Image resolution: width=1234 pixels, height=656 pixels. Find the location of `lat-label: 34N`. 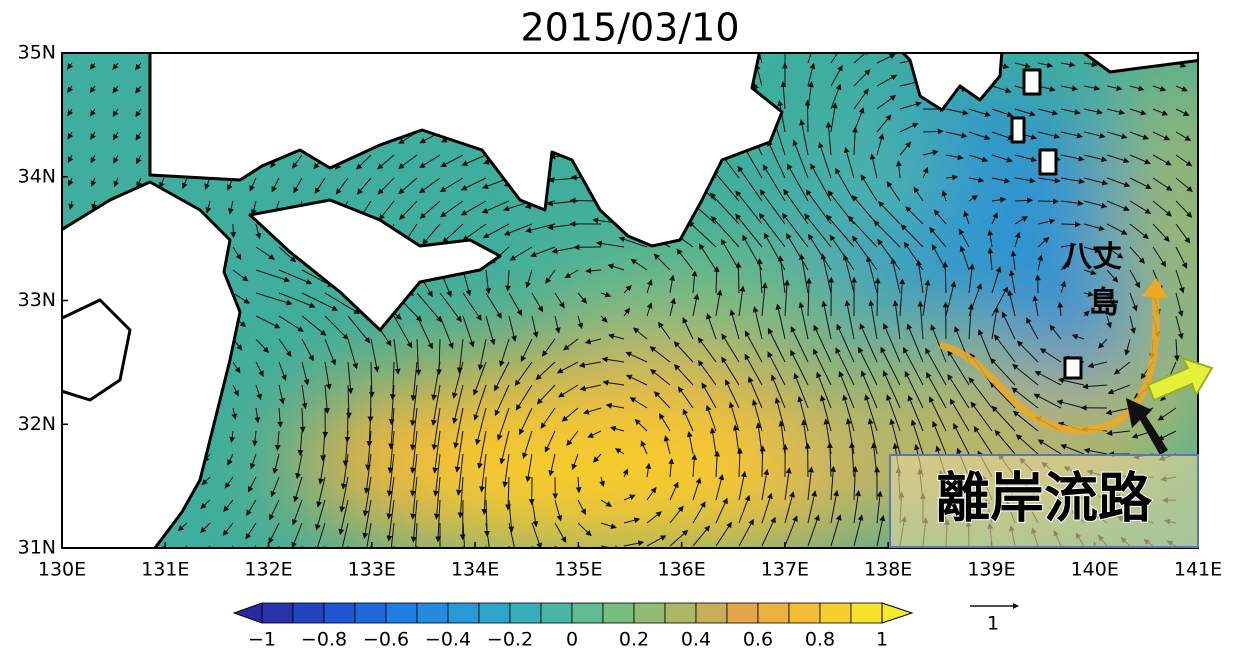

lat-label: 34N is located at coordinates (37, 176).